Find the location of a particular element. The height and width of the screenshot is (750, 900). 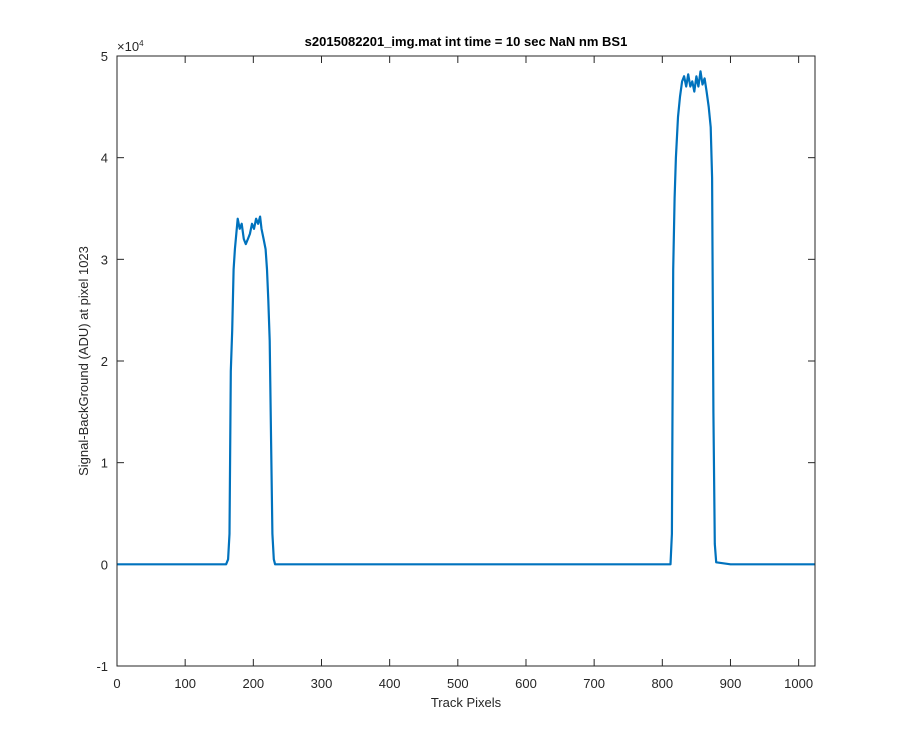

y-tick-label: 3 is located at coordinates (104, 259).